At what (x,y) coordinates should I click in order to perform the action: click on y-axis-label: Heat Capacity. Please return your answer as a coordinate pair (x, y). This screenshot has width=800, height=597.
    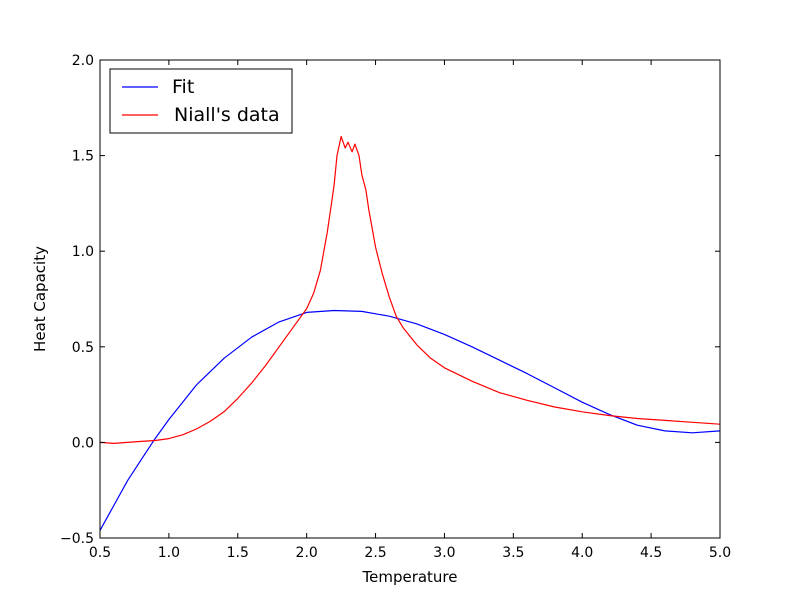
    Looking at the image, I should click on (40, 299).